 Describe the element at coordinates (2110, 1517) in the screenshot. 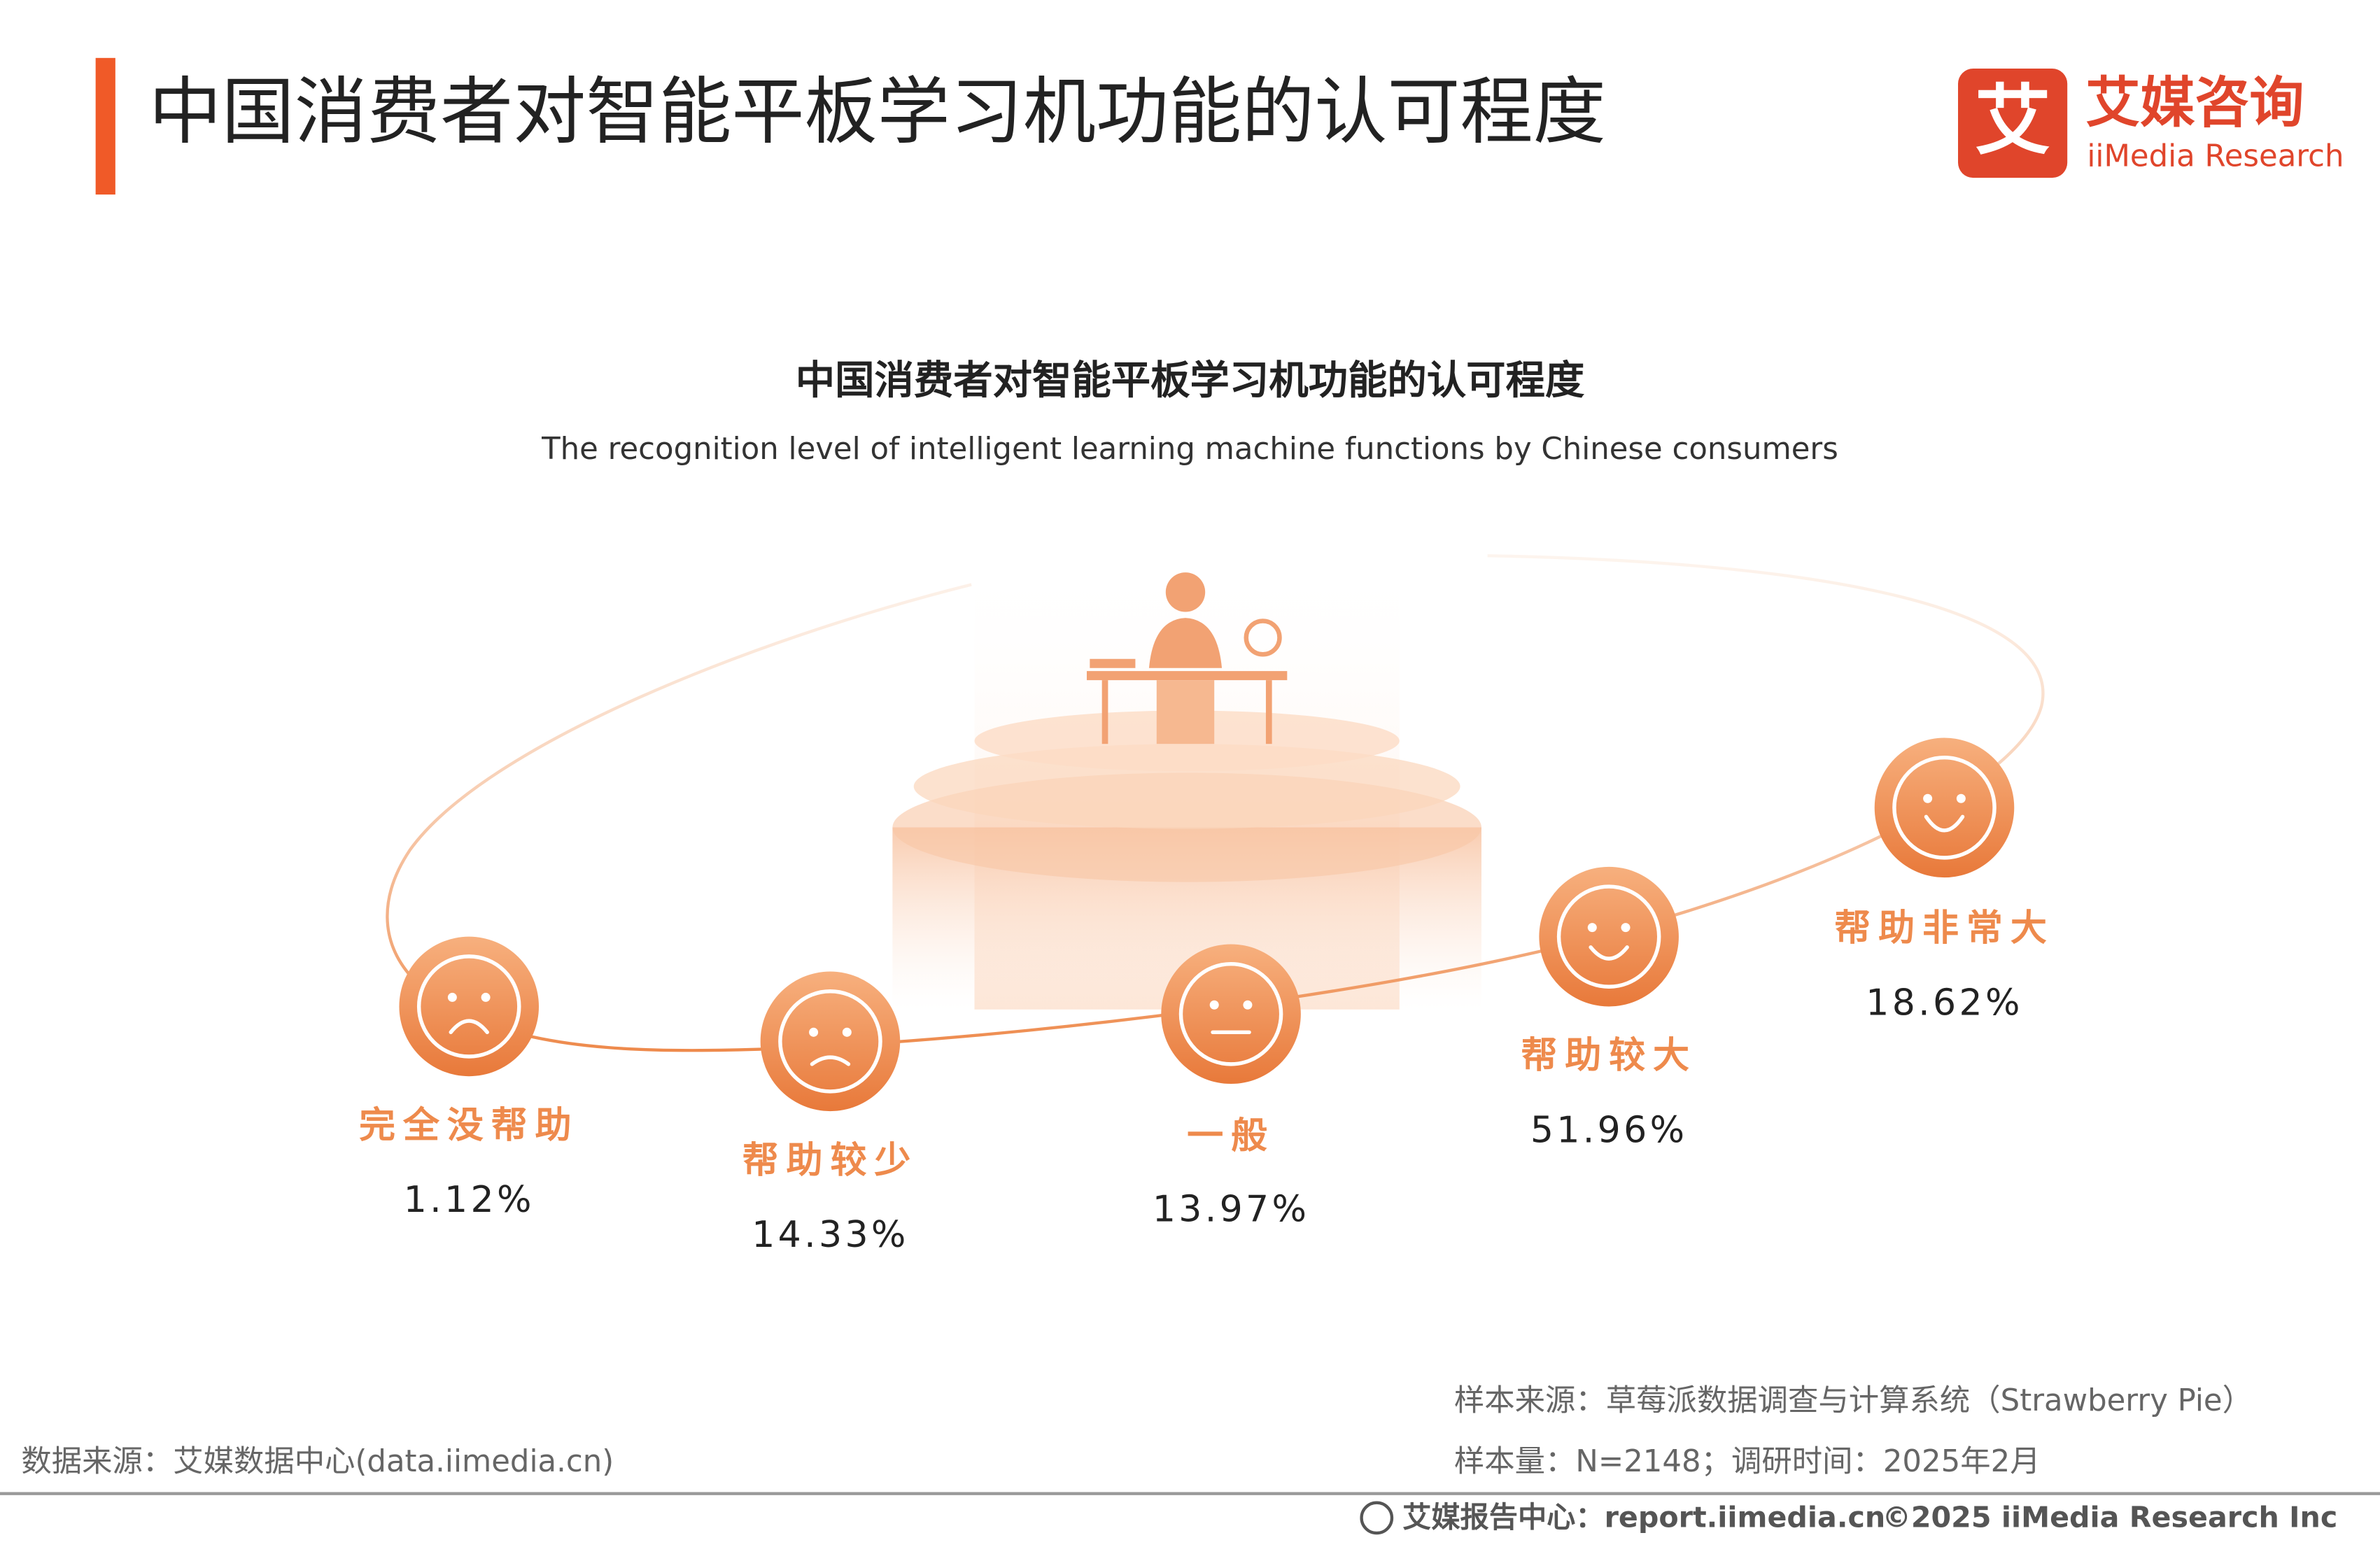

I see `copyright: ©2025 iiMedia Research Inc` at that location.